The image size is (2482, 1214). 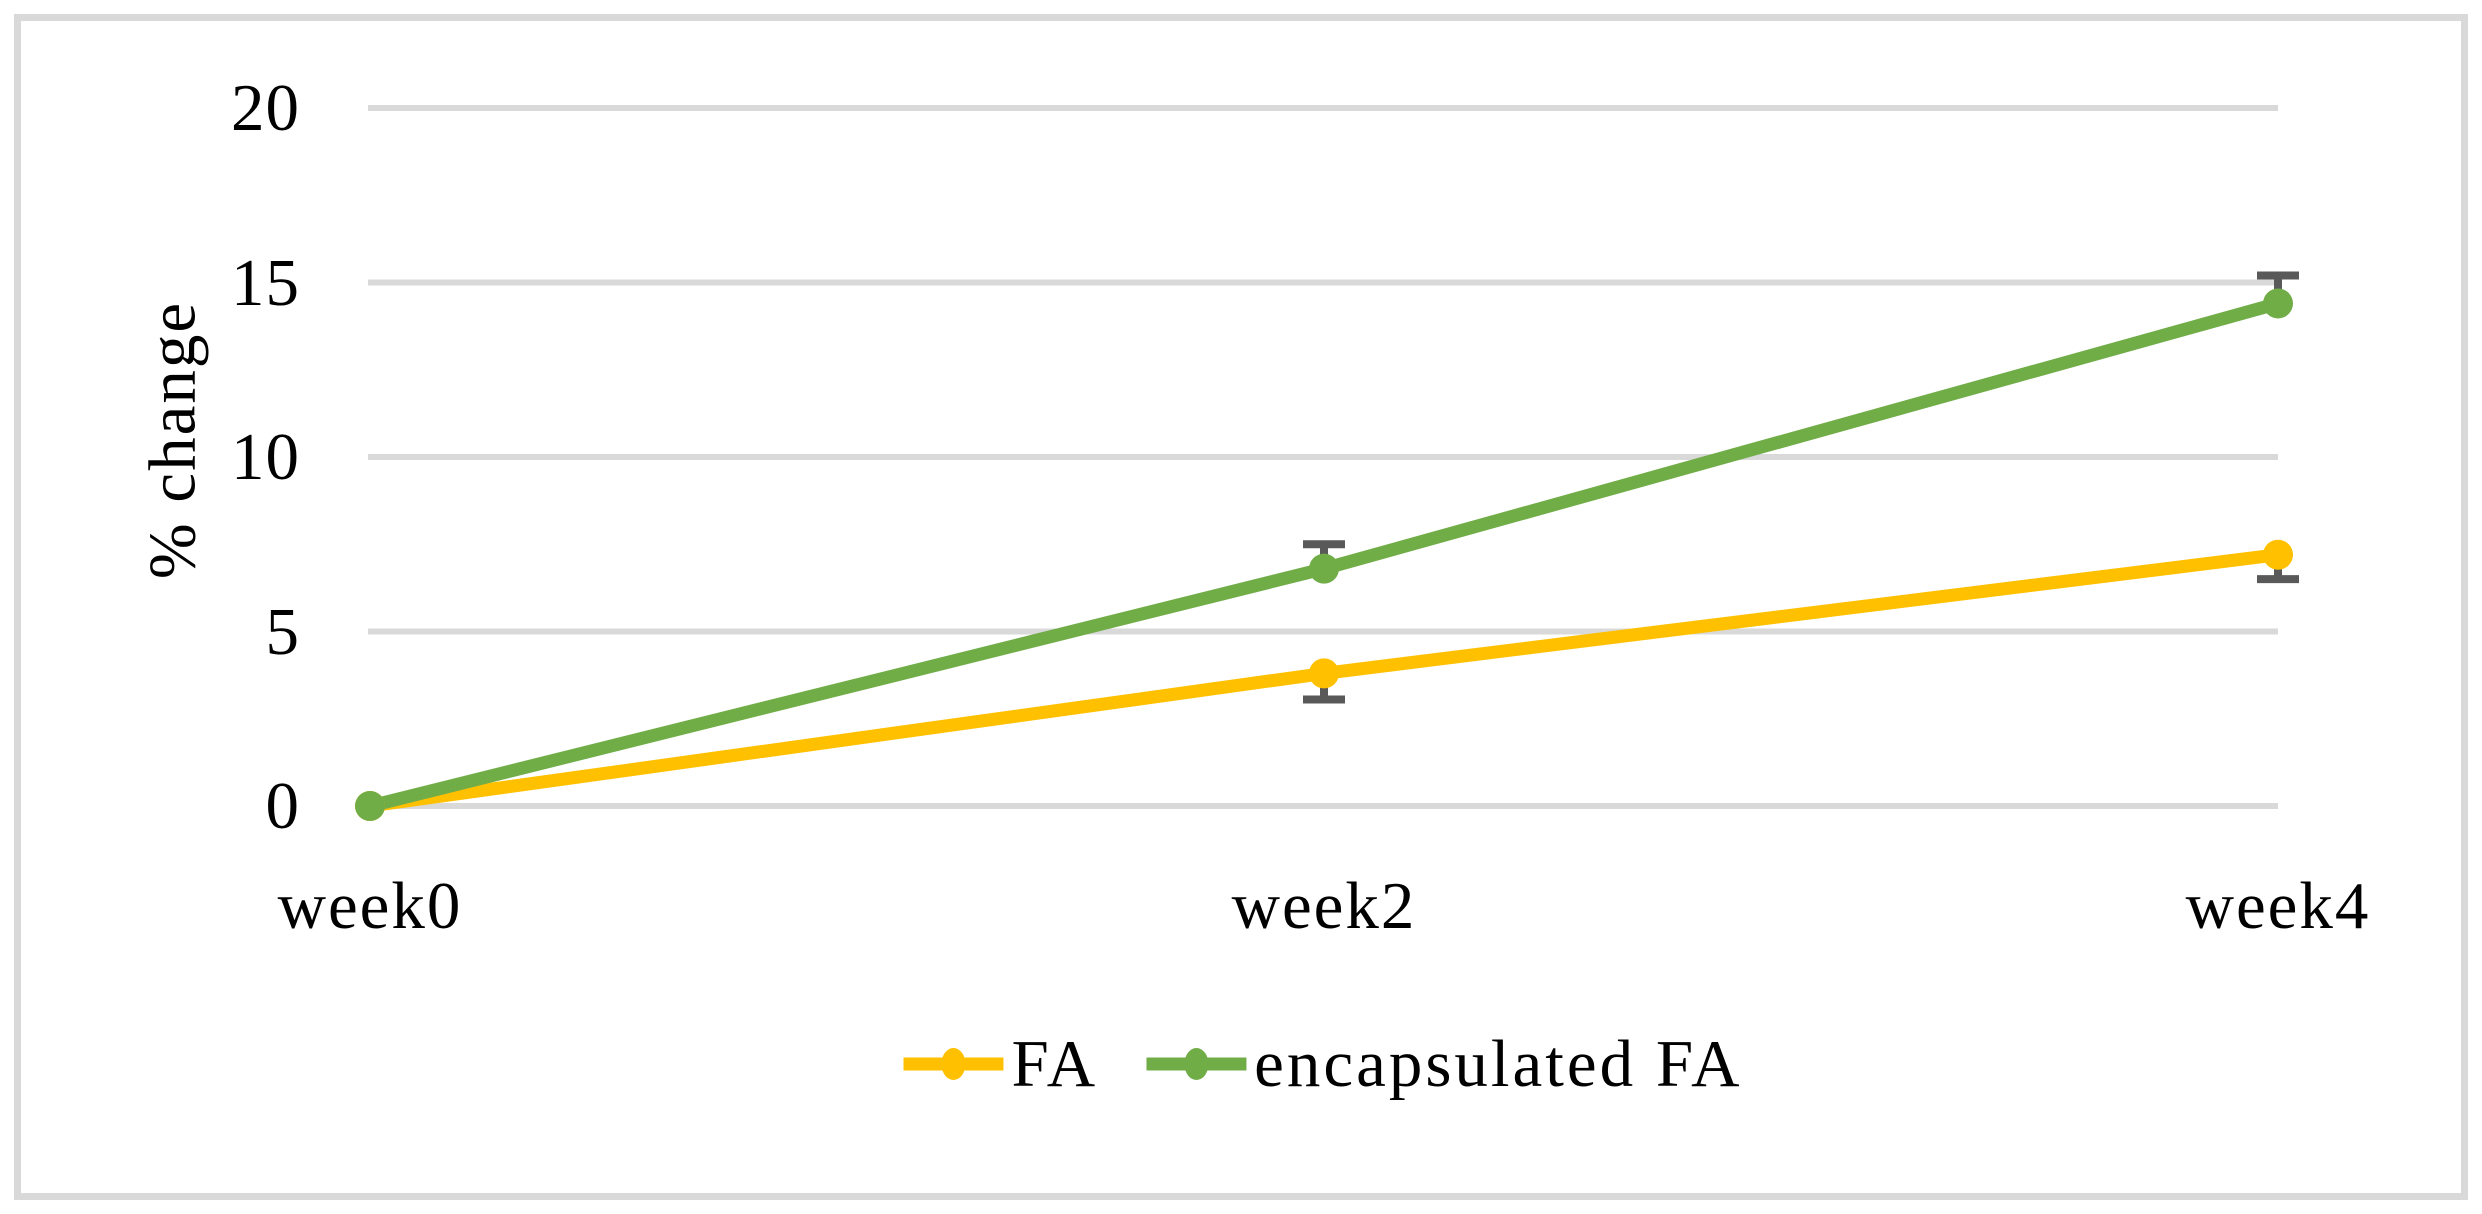 What do you see at coordinates (370, 906) in the screenshot?
I see `x-category-label-week0: week0` at bounding box center [370, 906].